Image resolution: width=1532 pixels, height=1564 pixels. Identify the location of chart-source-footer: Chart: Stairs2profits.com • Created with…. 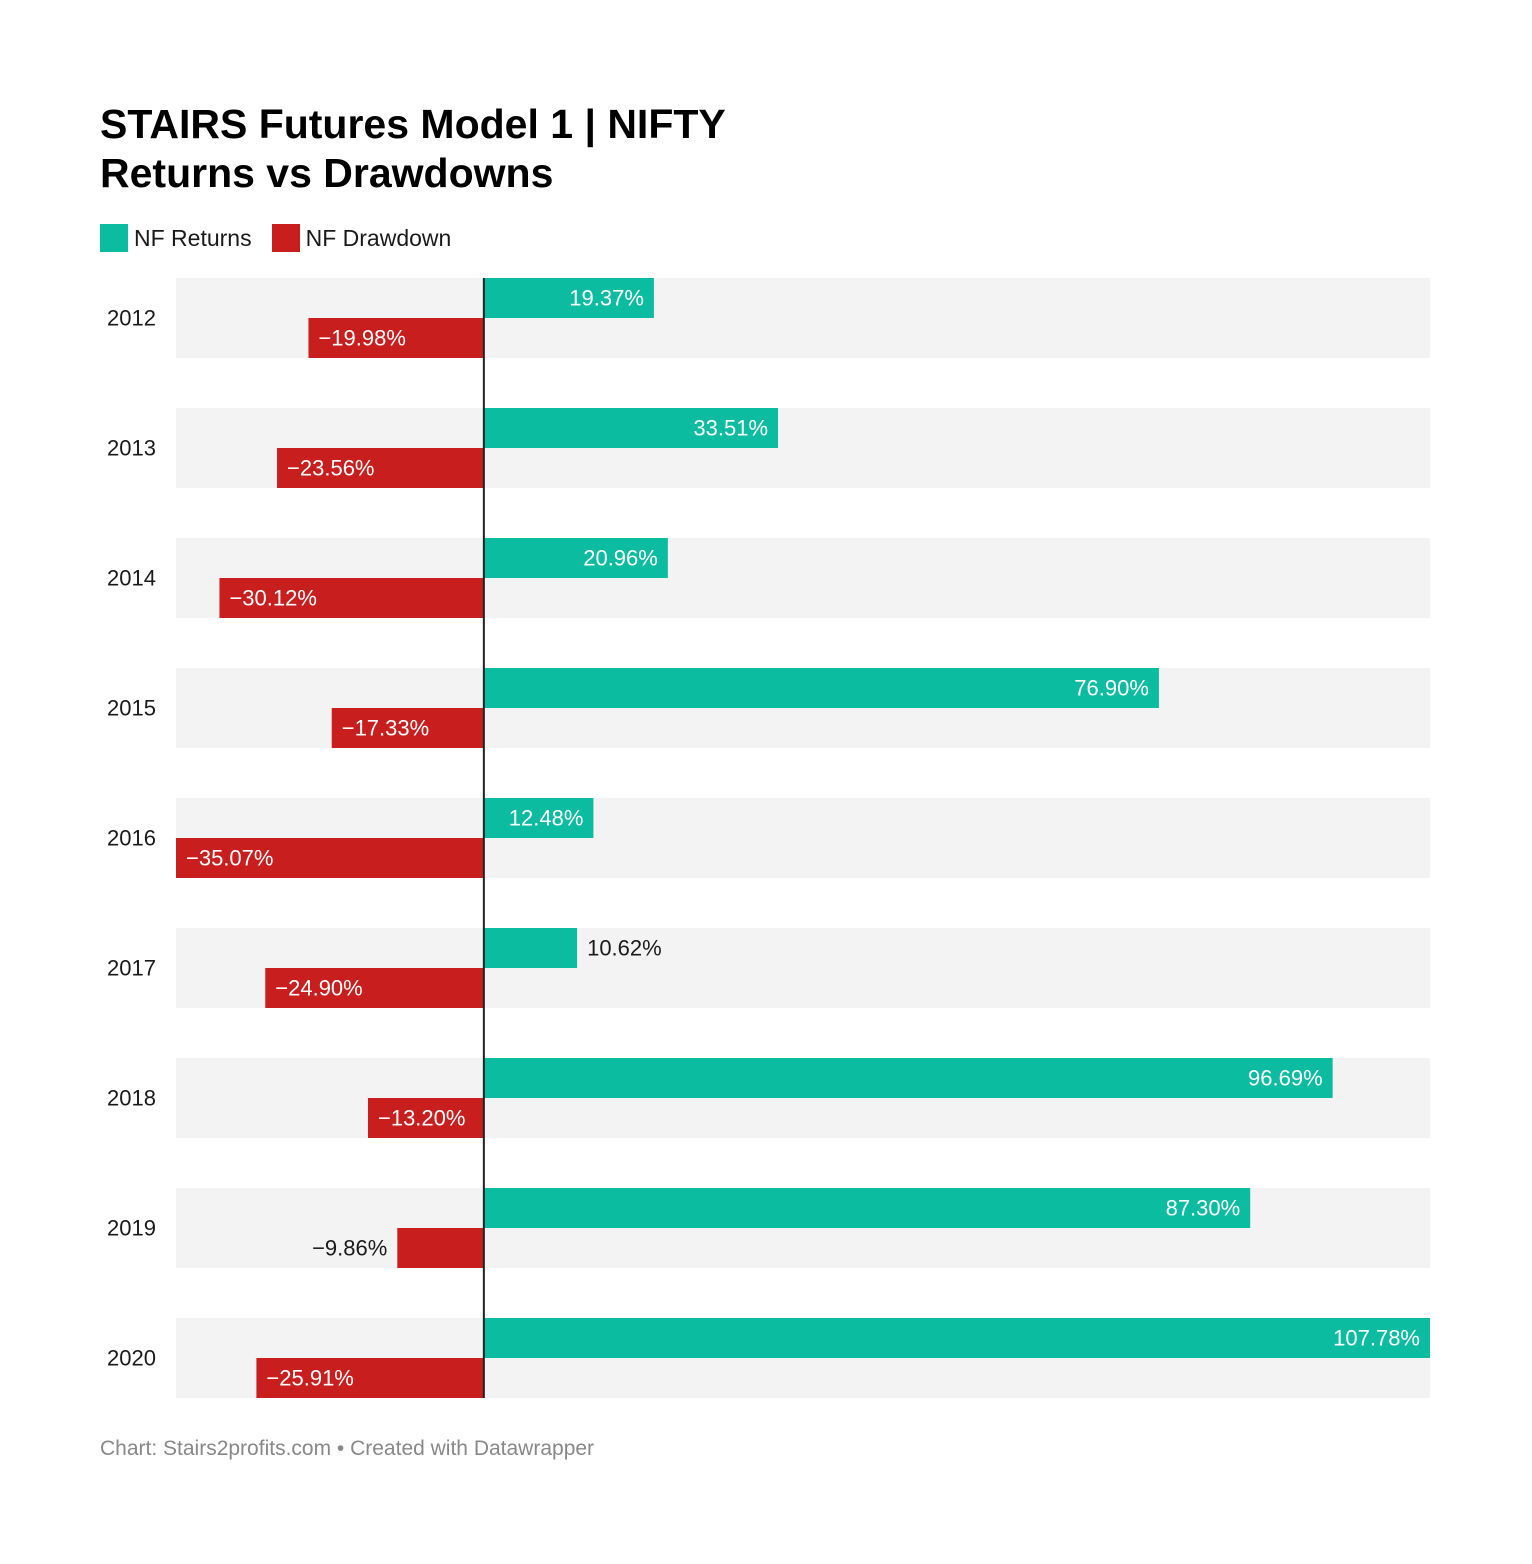
(347, 1448).